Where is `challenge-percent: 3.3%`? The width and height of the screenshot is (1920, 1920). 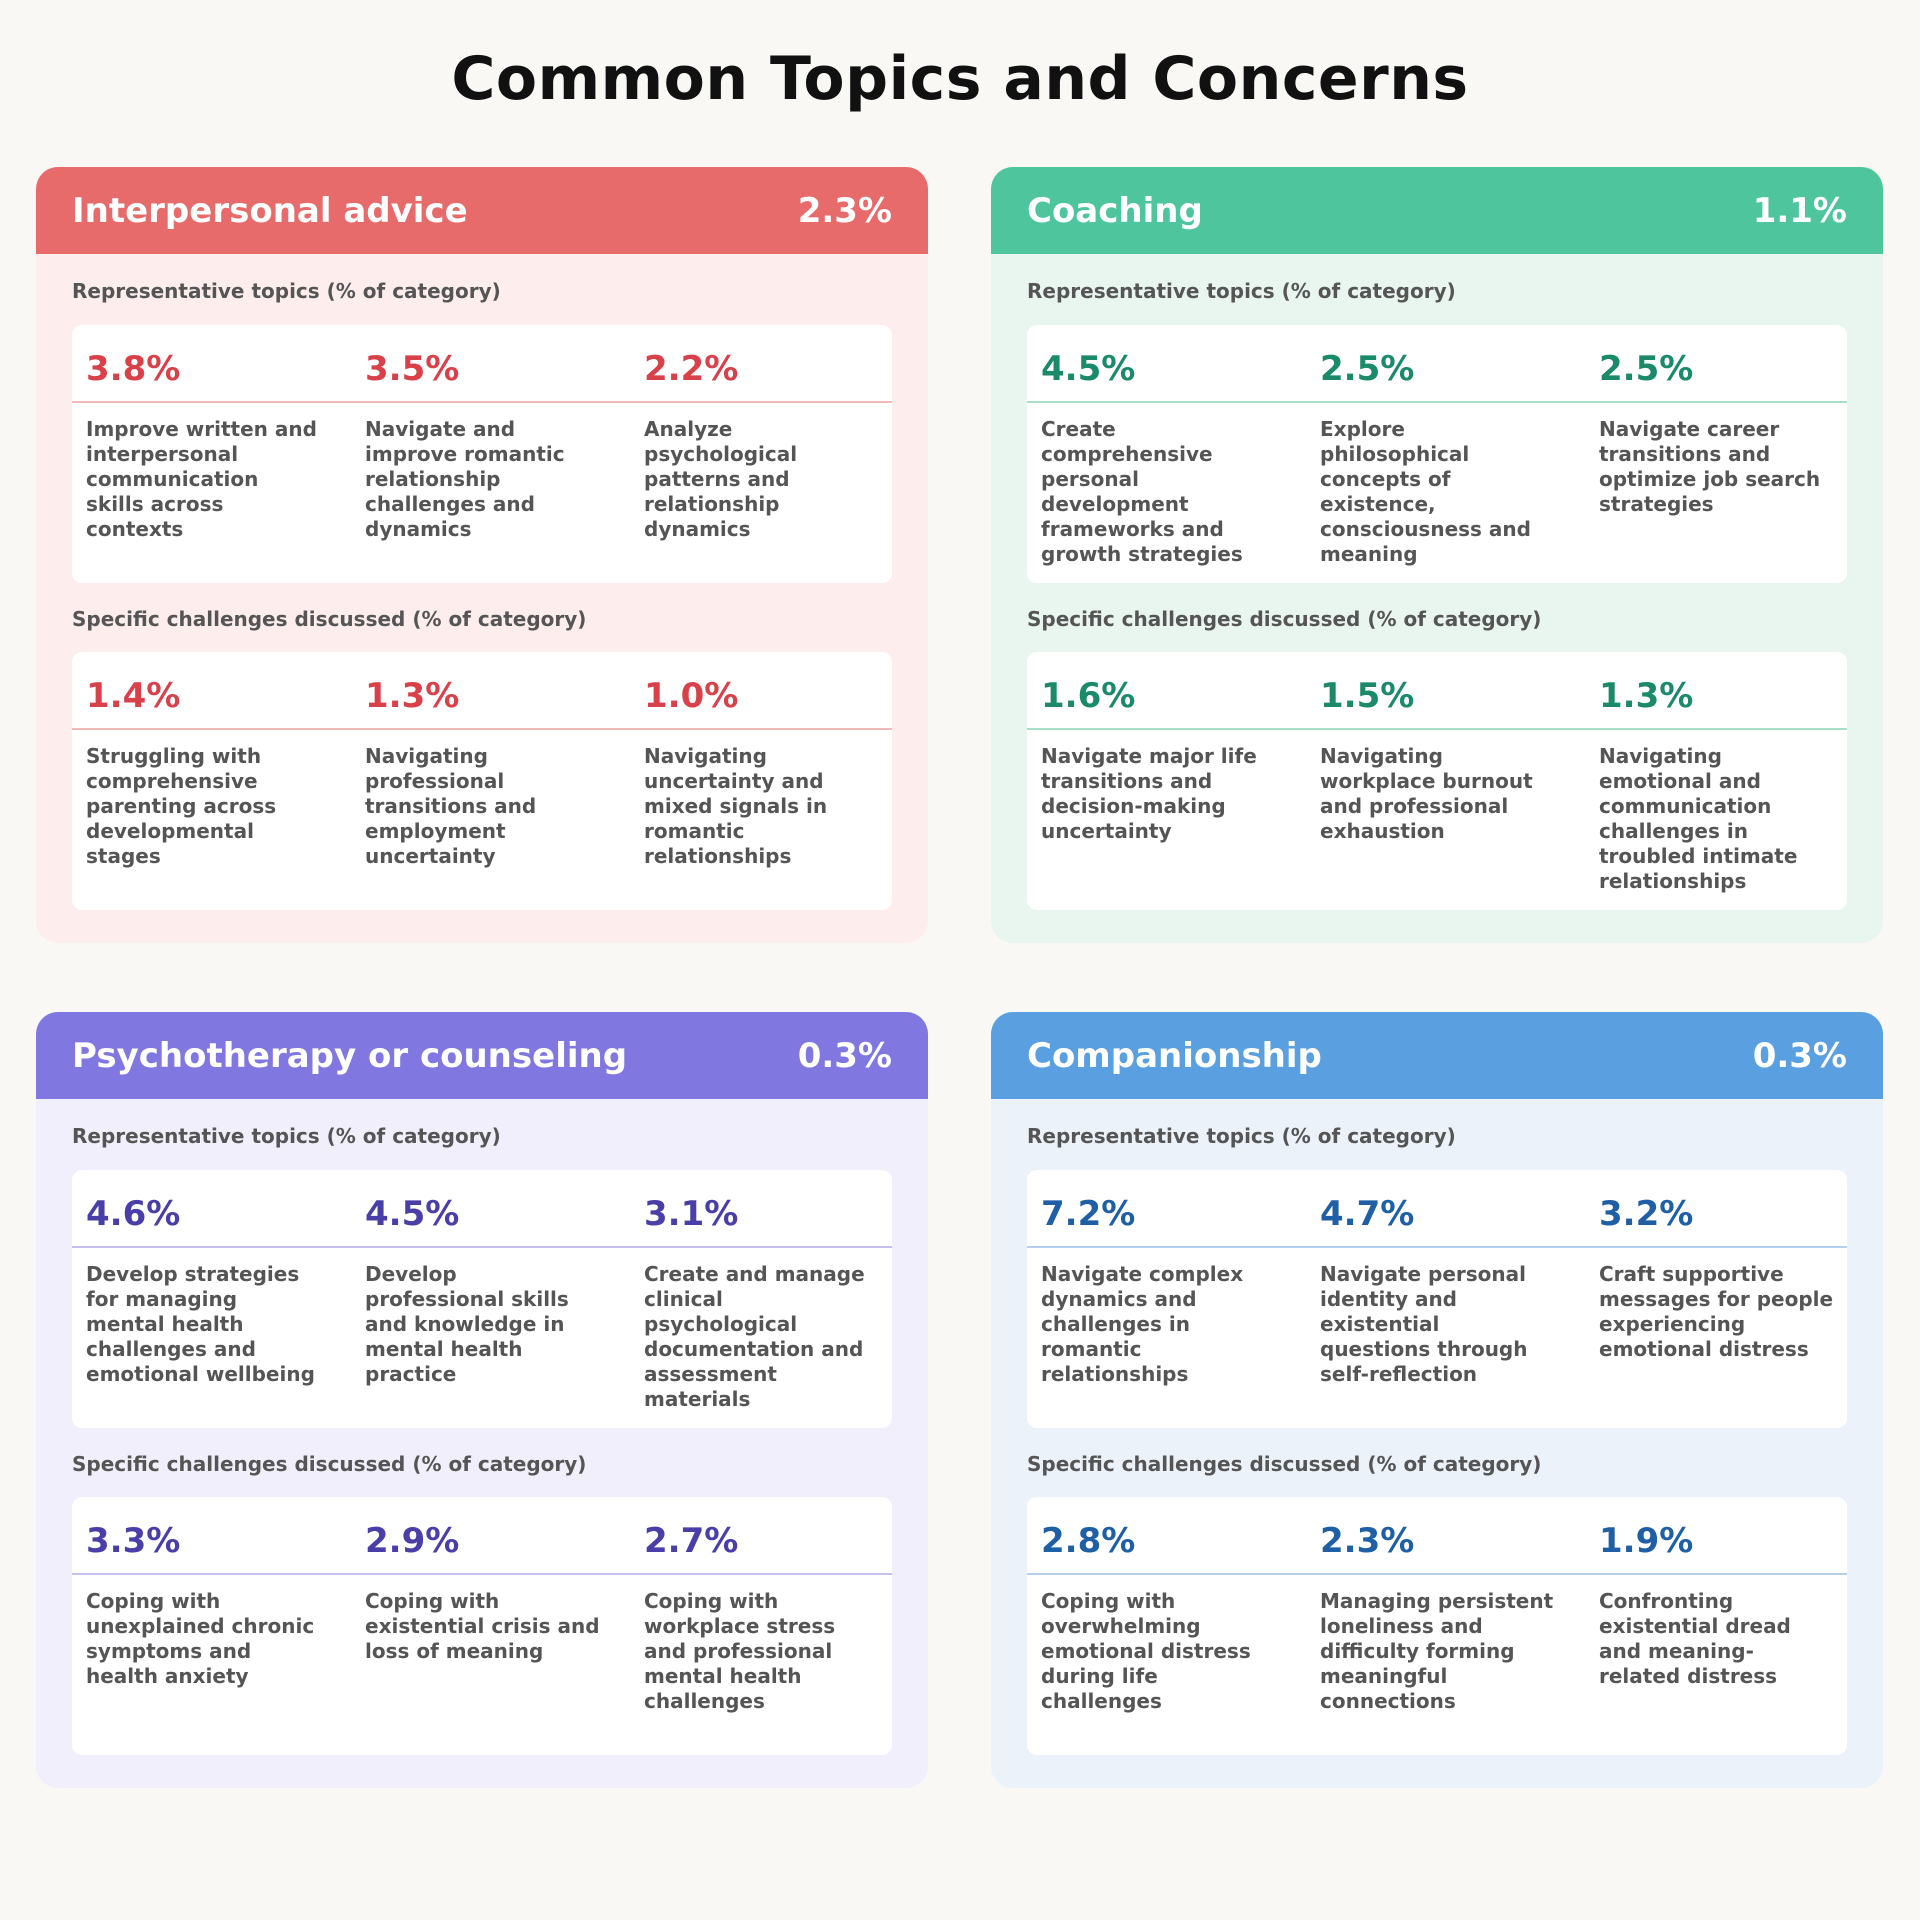
challenge-percent: 3.3% is located at coordinates (133, 1541).